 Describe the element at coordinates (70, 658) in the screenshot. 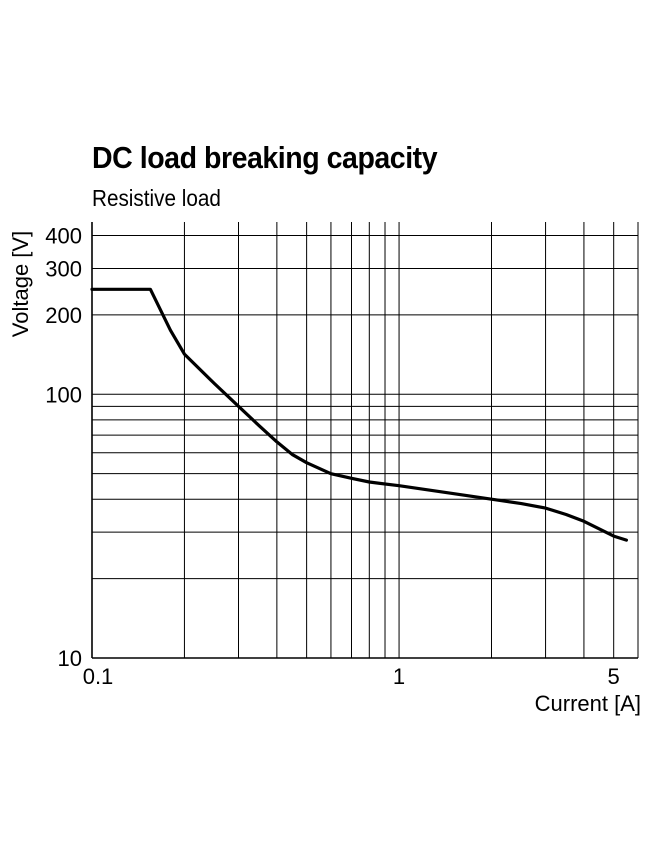

I see `y-tick-label: 10` at that location.